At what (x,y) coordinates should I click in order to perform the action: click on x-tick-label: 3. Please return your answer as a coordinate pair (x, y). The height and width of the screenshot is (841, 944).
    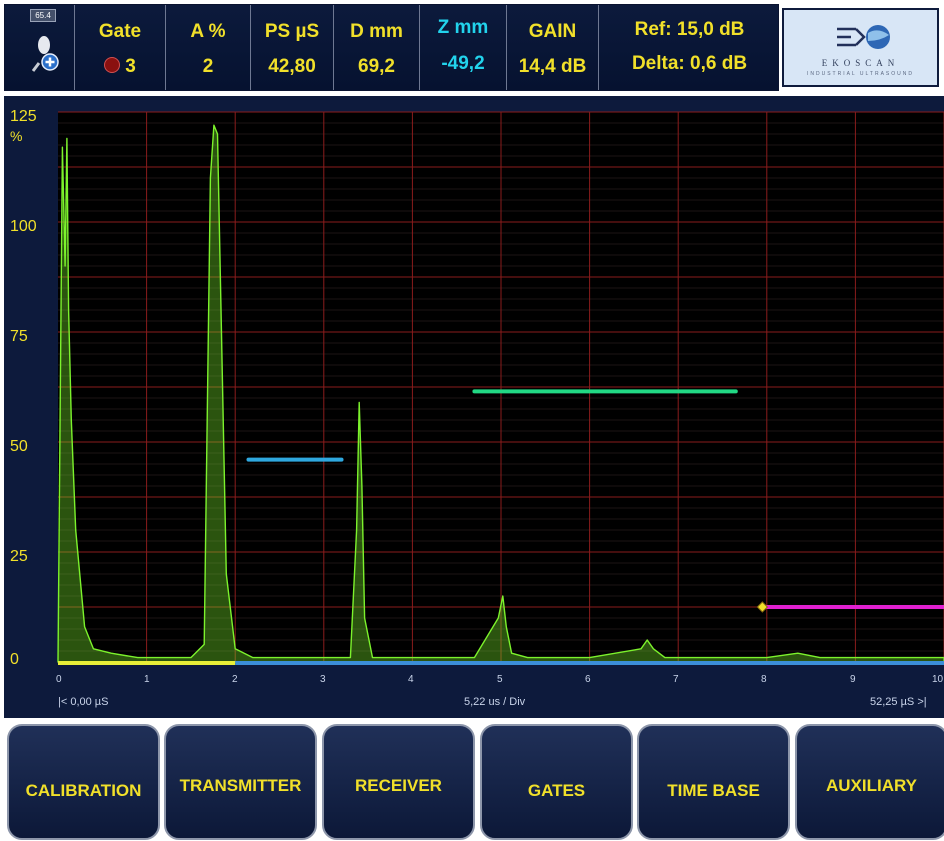
    Looking at the image, I should click on (323, 679).